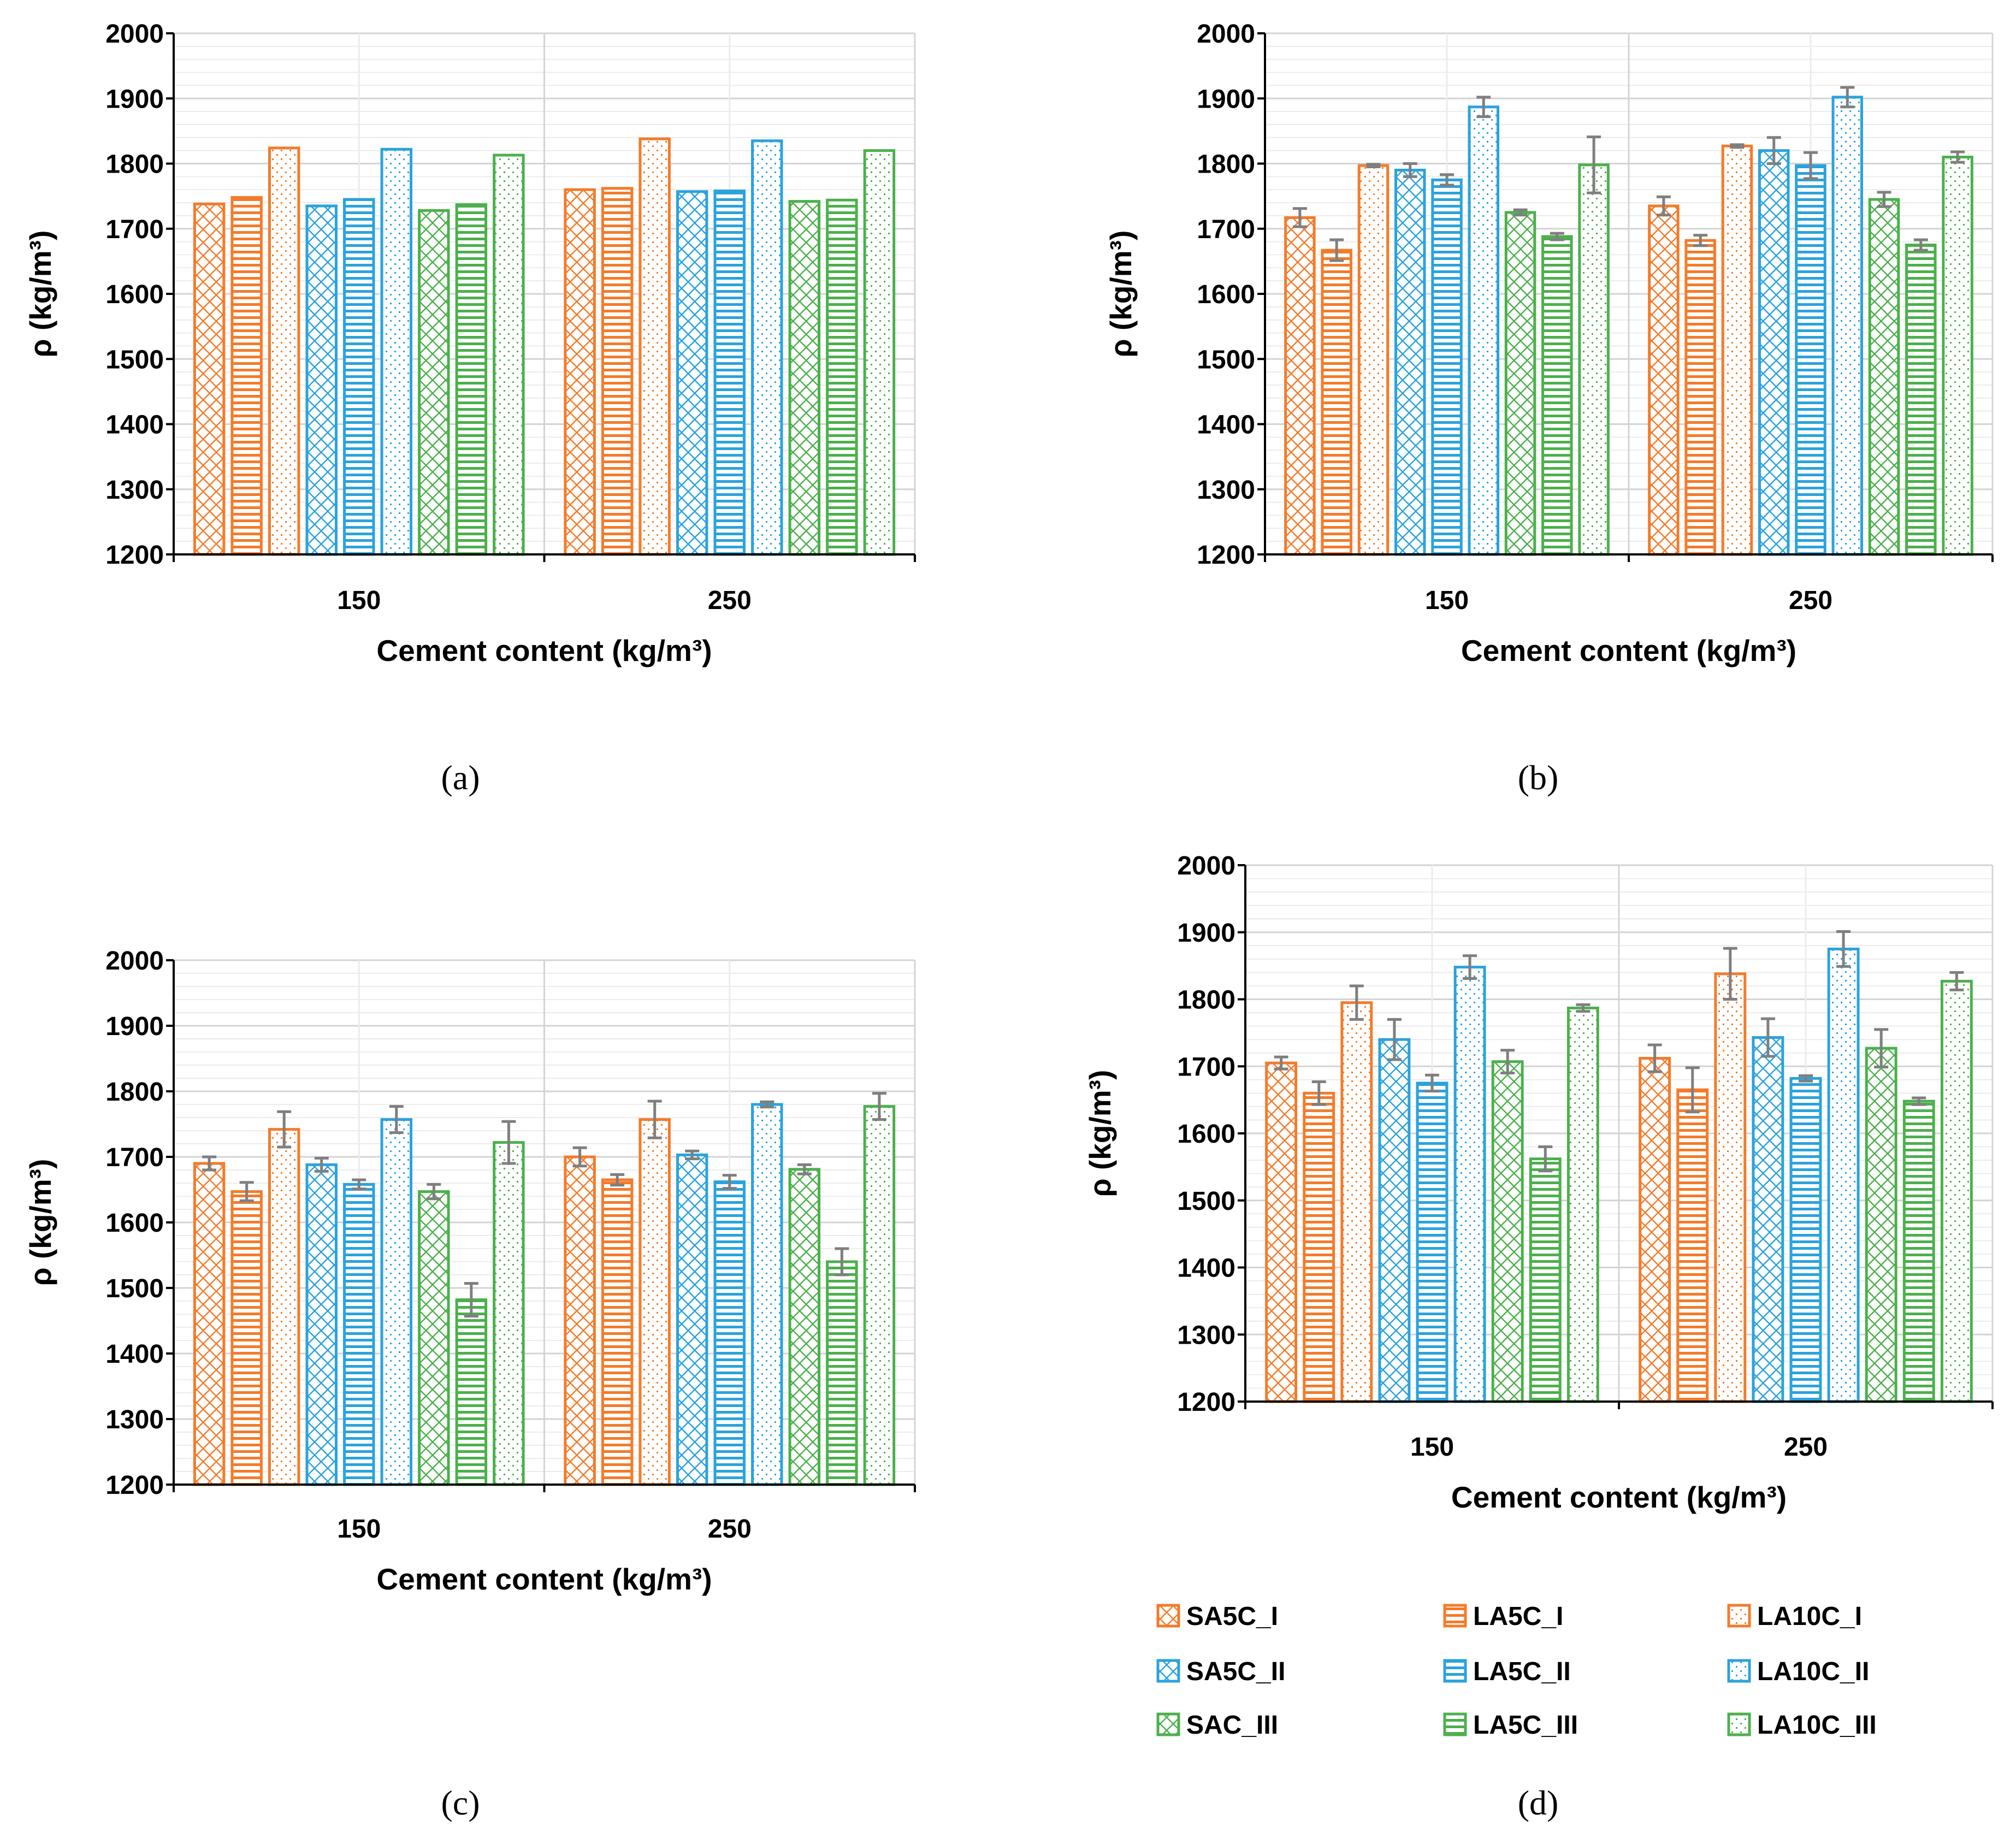 The height and width of the screenshot is (1844, 2016). I want to click on y-tick-label: 1400, so click(134, 1354).